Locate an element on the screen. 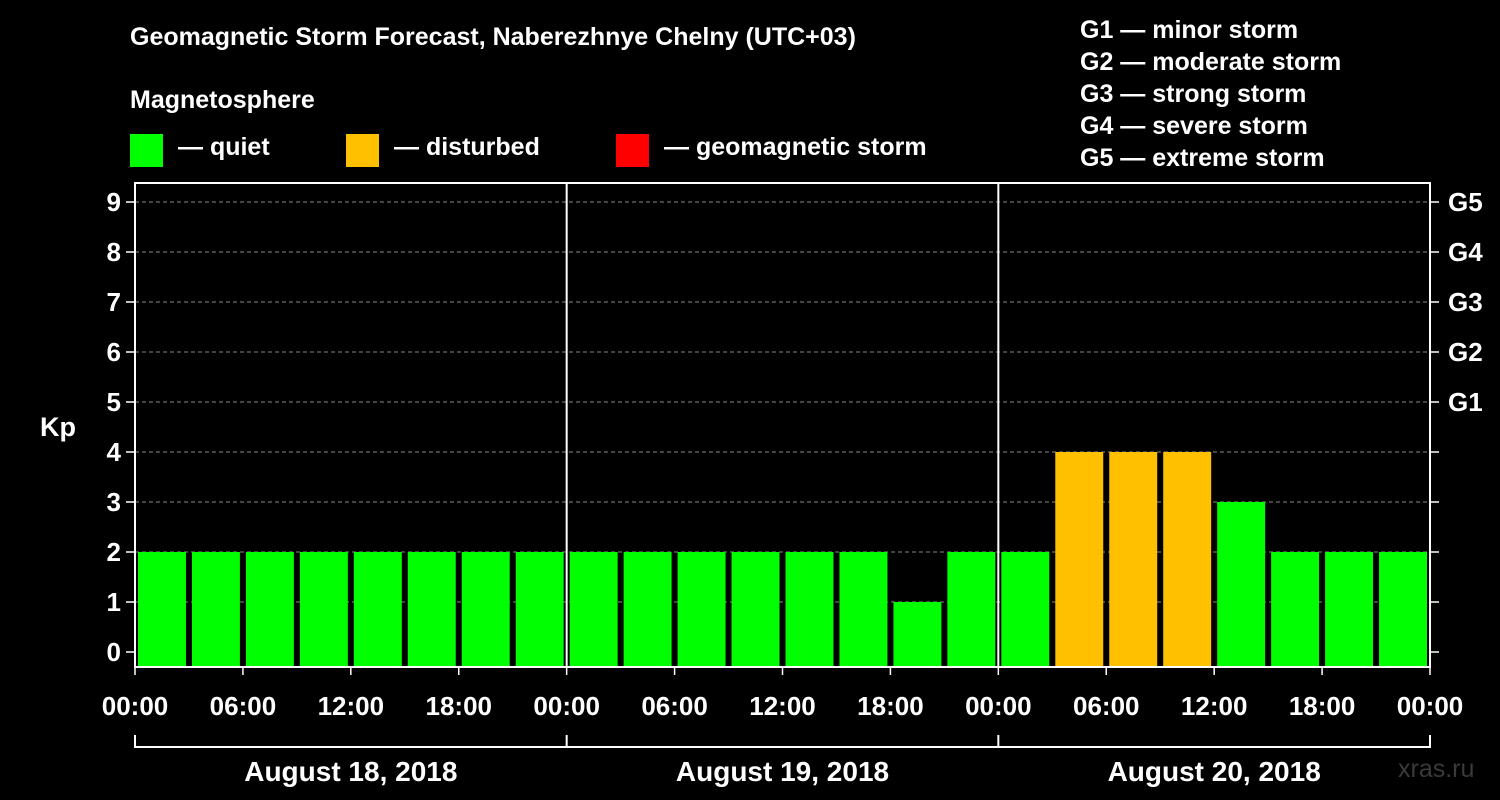  legend-heading: Magnetosphere is located at coordinates (222, 100).